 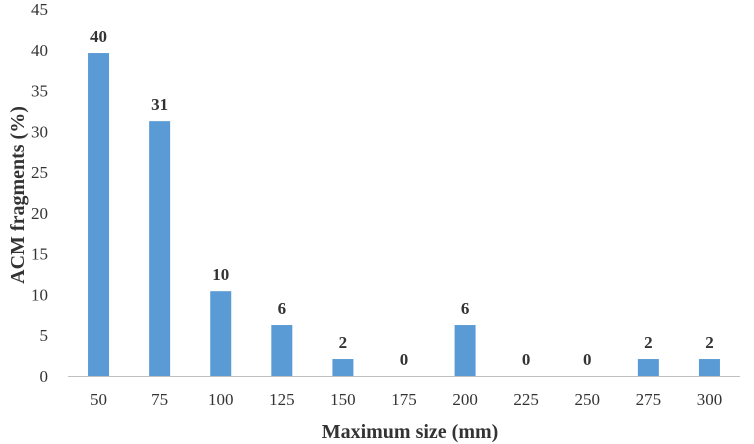 I want to click on y-tick-label: 0, so click(x=44, y=376).